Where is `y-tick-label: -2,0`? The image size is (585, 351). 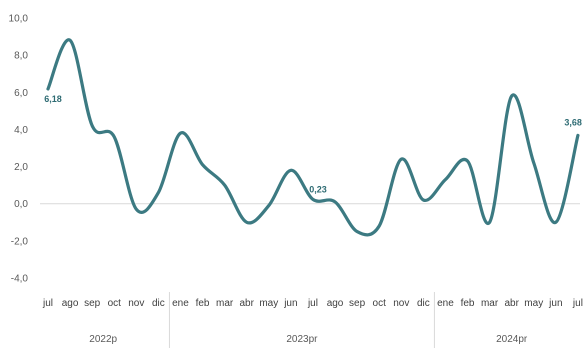
y-tick-label: -2,0 is located at coordinates (20, 241).